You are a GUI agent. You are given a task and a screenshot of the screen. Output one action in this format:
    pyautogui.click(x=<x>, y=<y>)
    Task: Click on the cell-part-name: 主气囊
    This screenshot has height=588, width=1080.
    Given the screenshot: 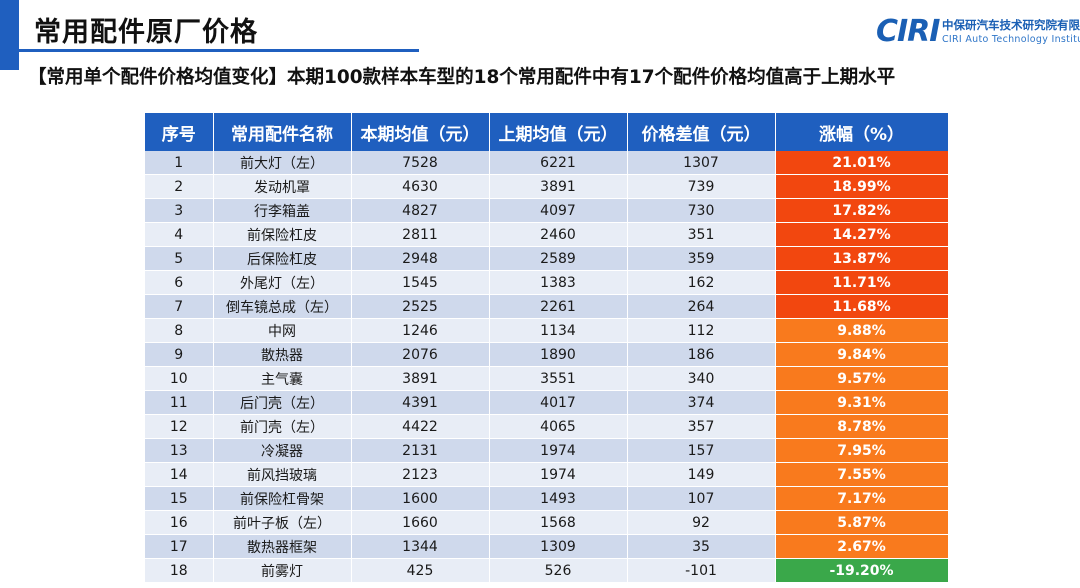 What is the action you would take?
    pyautogui.click(x=282, y=378)
    